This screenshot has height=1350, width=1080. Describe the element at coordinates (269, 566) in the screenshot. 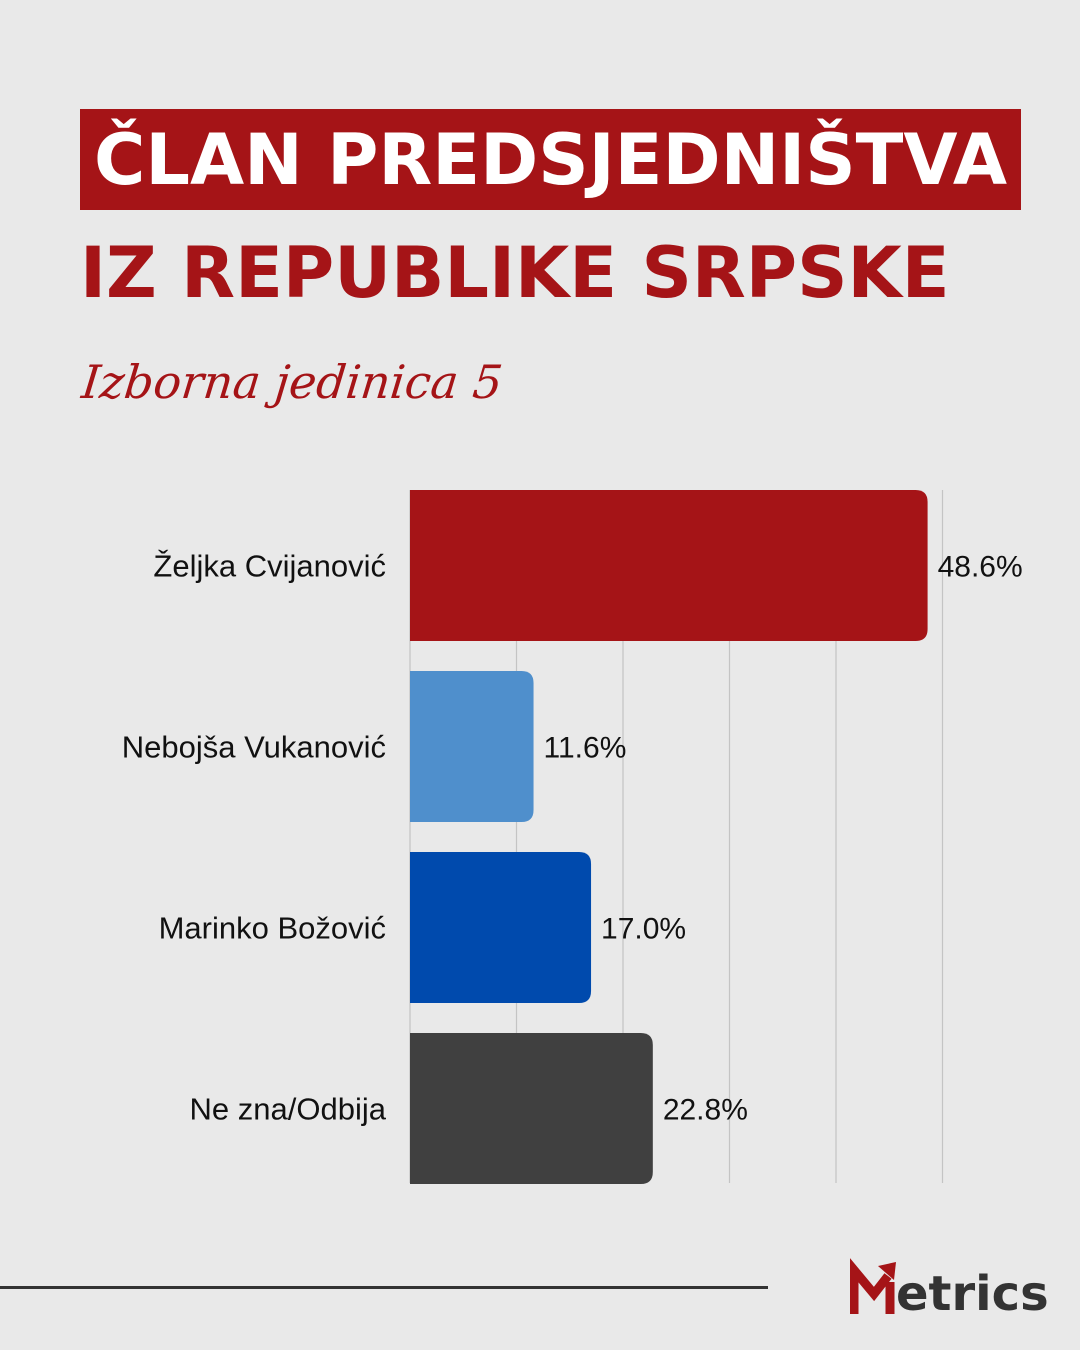

I see `category-label: Željka Cvijanović` at that location.